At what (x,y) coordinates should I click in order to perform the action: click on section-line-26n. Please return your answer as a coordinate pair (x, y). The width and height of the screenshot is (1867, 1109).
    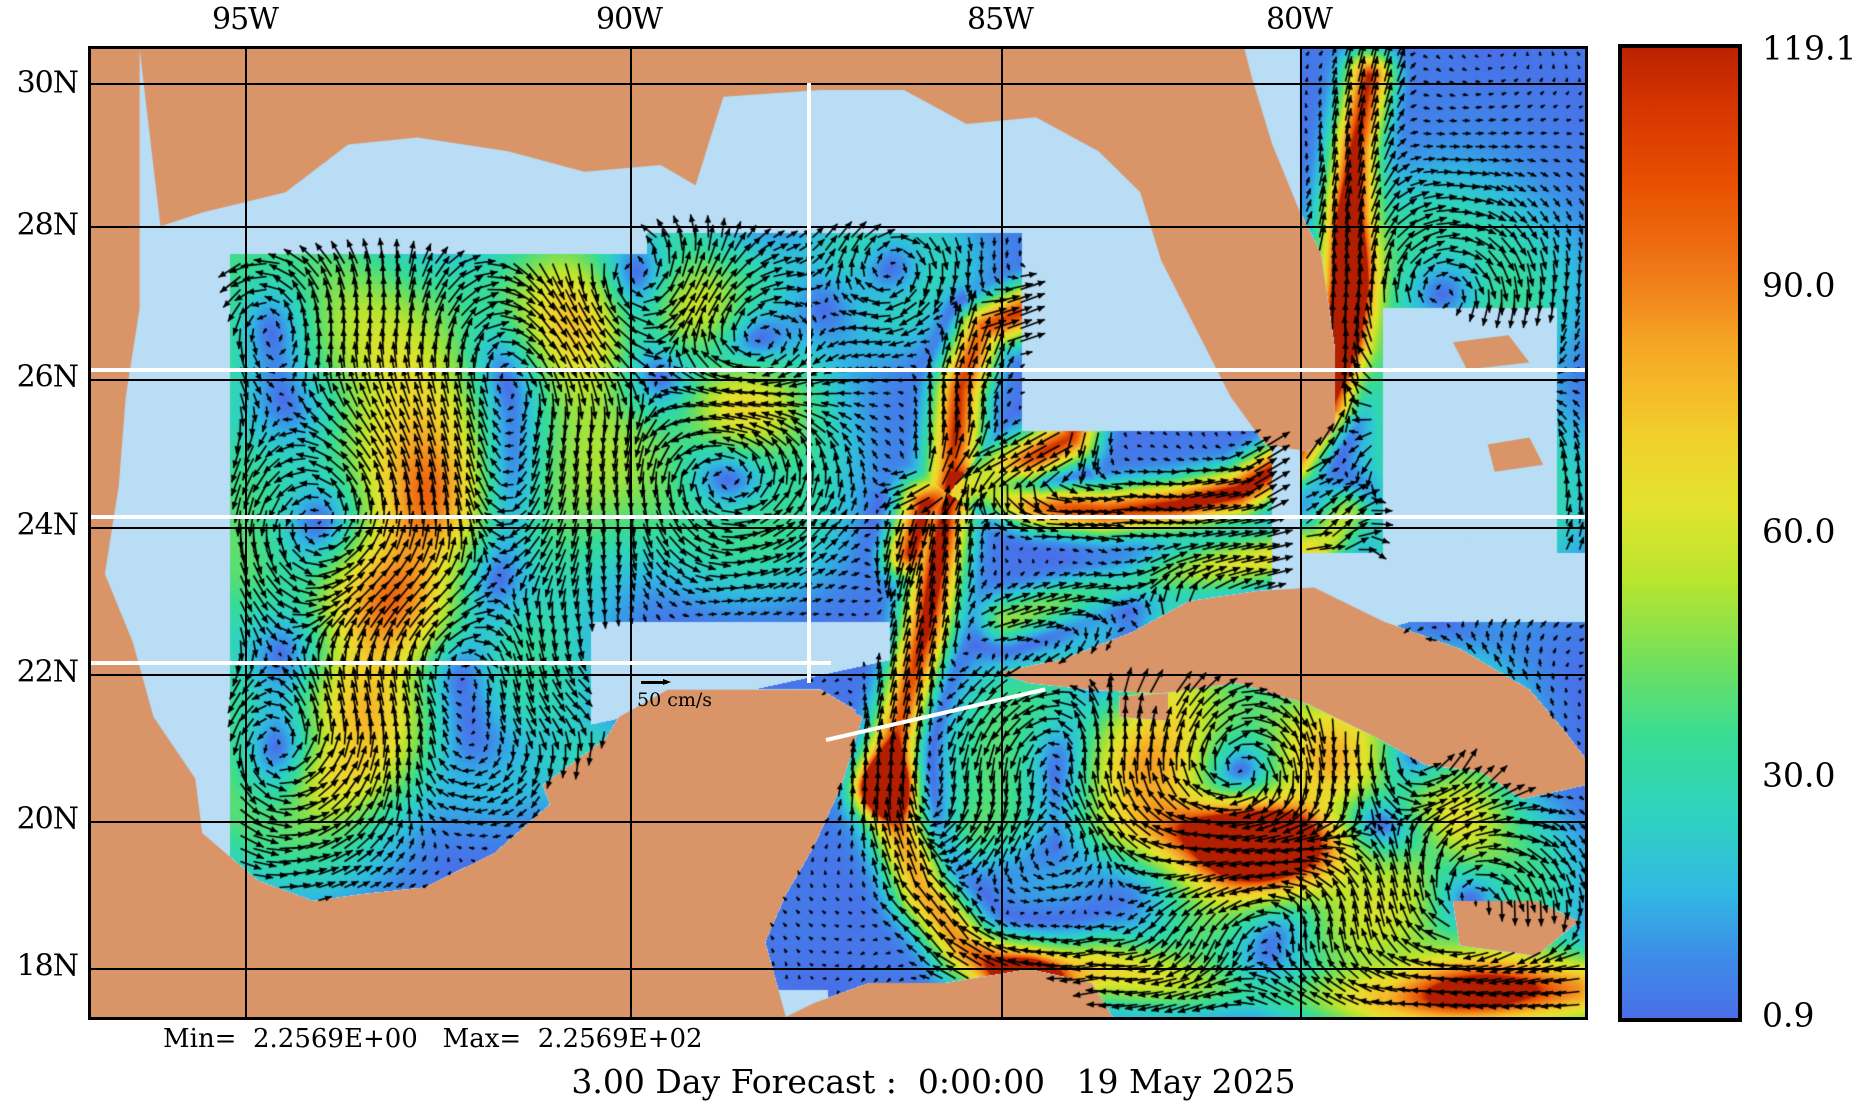
    Looking at the image, I should click on (838, 370).